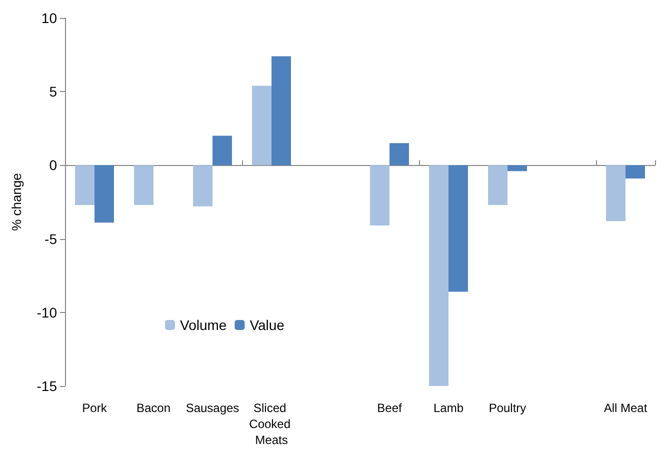 The height and width of the screenshot is (455, 665). What do you see at coordinates (53, 92) in the screenshot?
I see `y-tick-label: 5` at bounding box center [53, 92].